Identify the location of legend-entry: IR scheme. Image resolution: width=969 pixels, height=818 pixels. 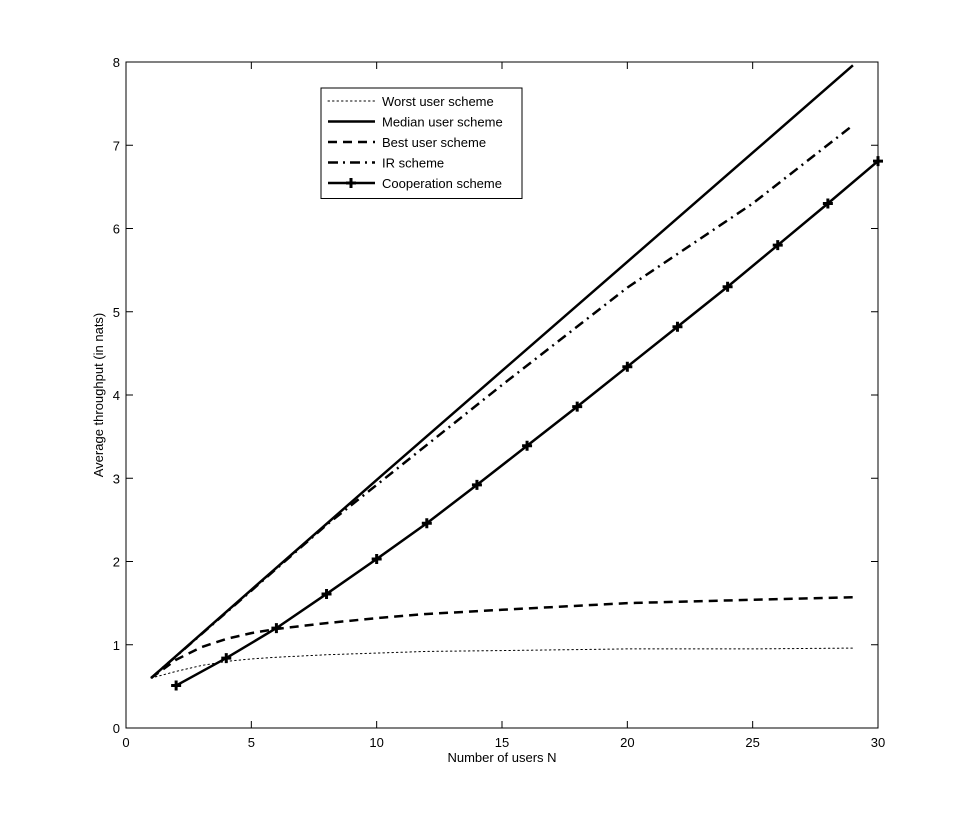
(413, 163).